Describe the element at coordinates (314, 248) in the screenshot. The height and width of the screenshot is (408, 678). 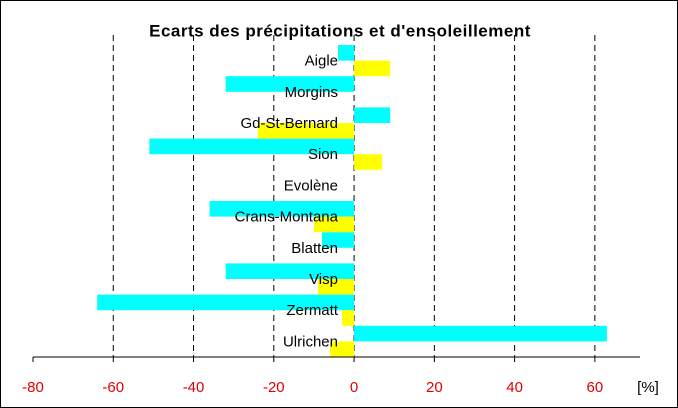
I see `category-label: Blatten` at that location.